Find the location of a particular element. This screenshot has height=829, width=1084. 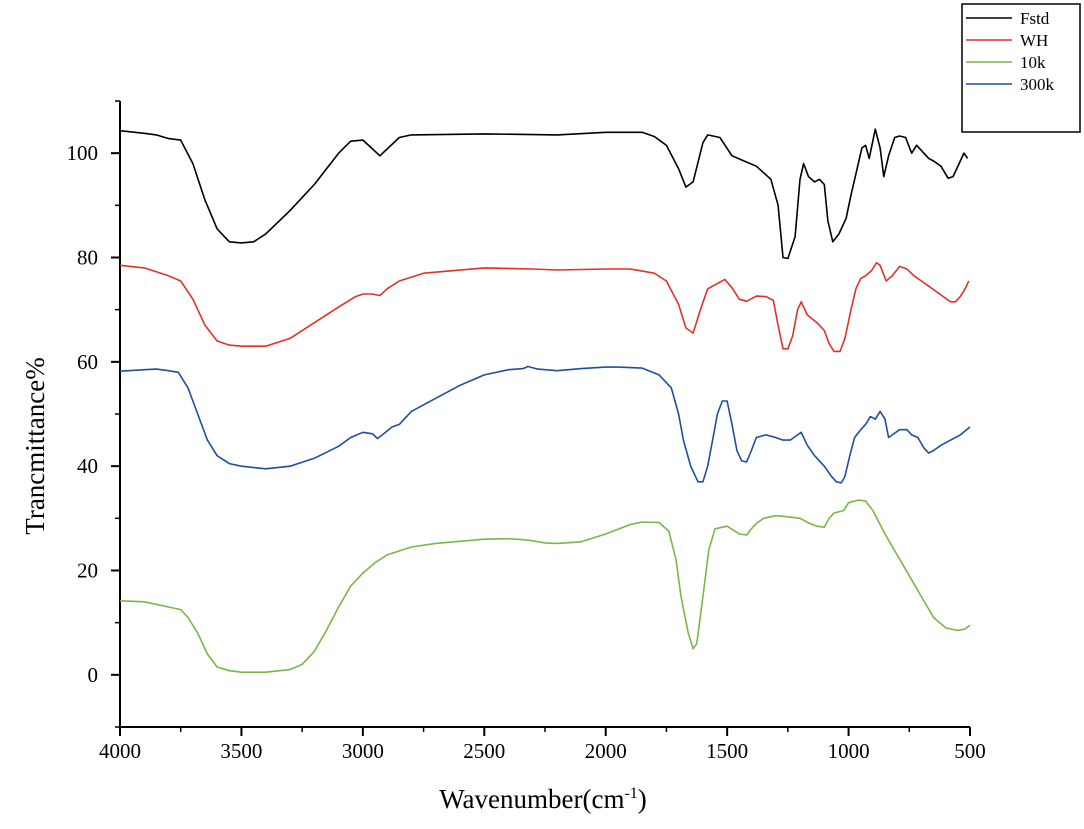

legend-label-fstd: Fstd is located at coordinates (1035, 18).